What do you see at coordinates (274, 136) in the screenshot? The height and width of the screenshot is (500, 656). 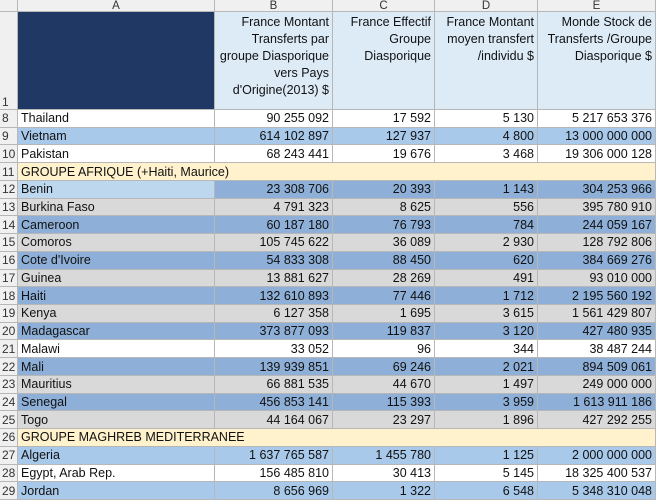 I see `value-cell: 614 102 897` at bounding box center [274, 136].